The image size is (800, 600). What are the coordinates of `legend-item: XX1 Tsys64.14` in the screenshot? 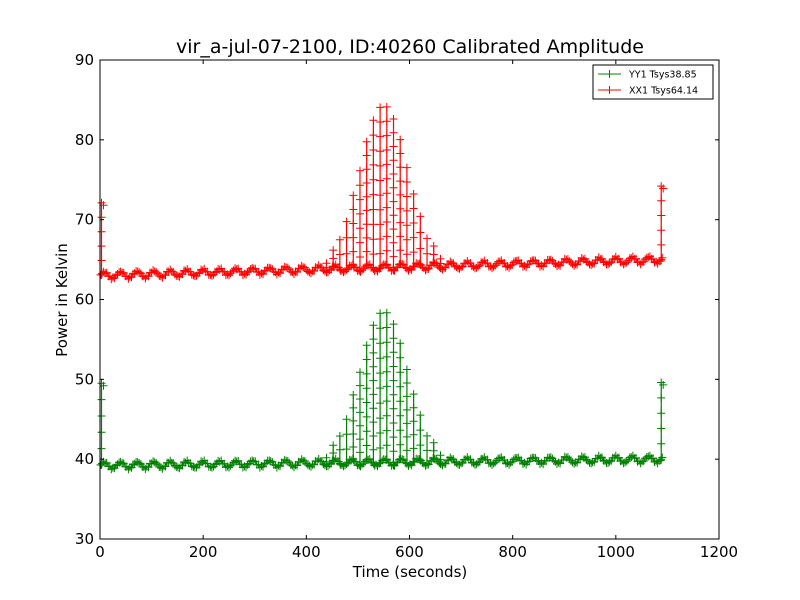 It's located at (648, 91).